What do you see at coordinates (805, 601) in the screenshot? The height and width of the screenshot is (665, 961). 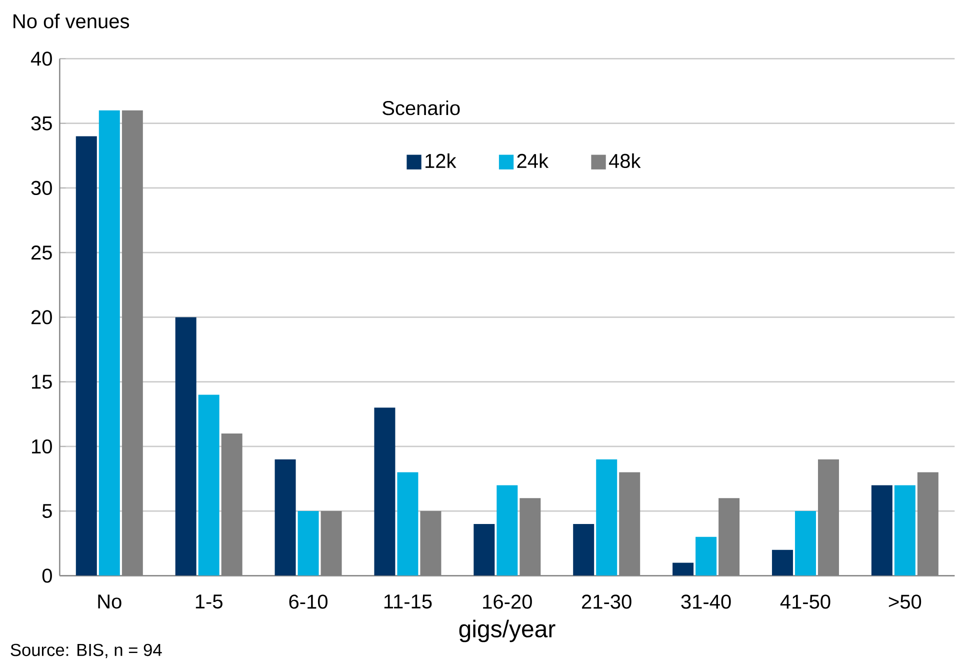 I see `x-tick-label: 41-50` at bounding box center [805, 601].